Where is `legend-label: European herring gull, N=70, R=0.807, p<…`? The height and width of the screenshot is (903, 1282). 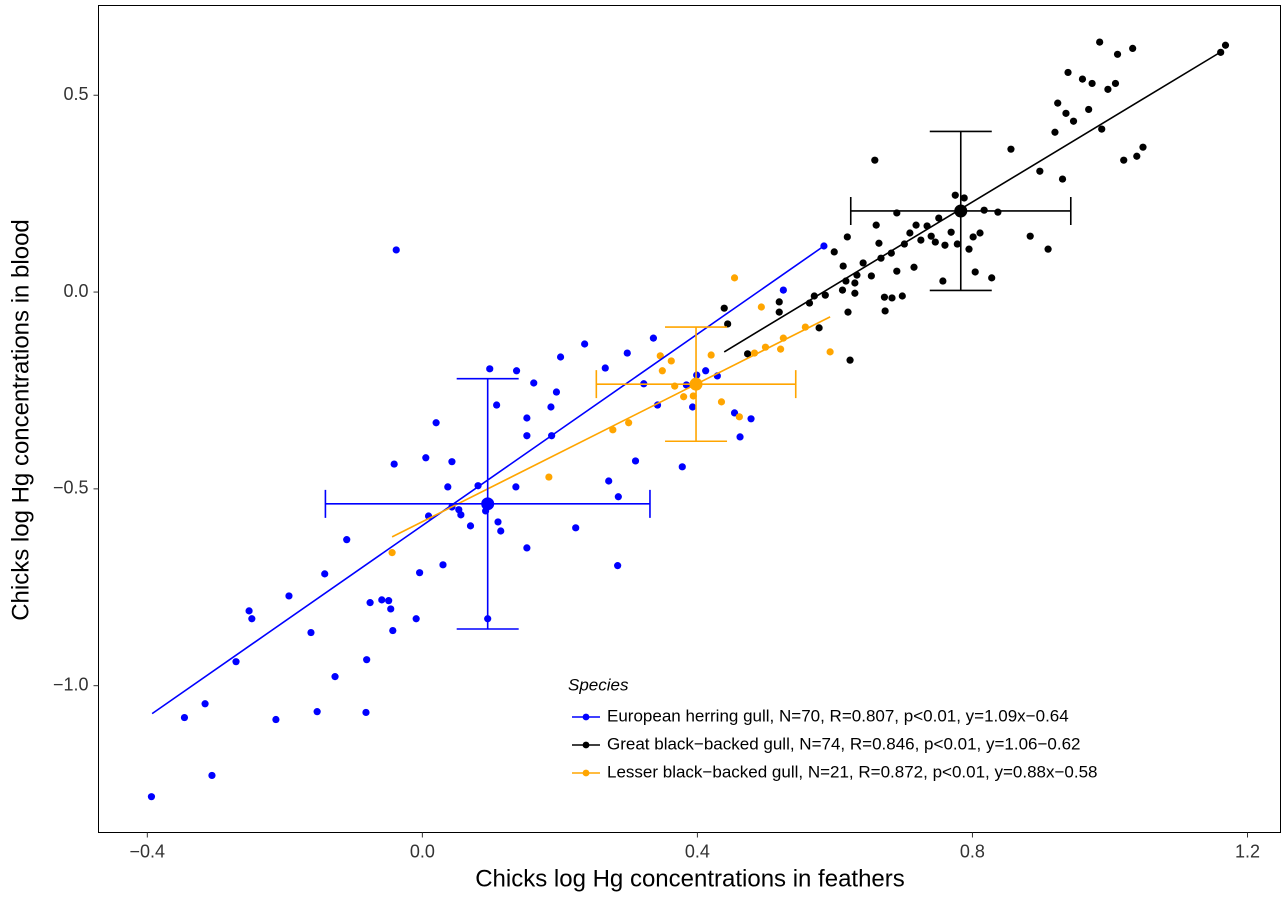 legend-label: European herring gull, N=70, R=0.807, p<… is located at coordinates (838, 715).